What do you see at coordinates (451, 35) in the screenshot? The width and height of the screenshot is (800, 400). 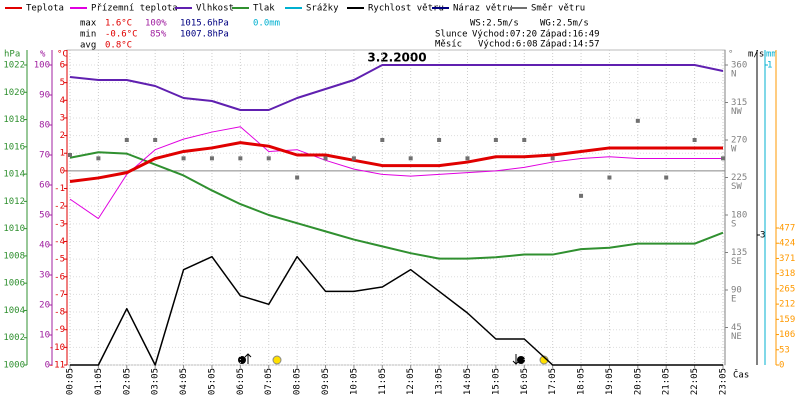 I see `summary-label: Slunce` at bounding box center [451, 35].